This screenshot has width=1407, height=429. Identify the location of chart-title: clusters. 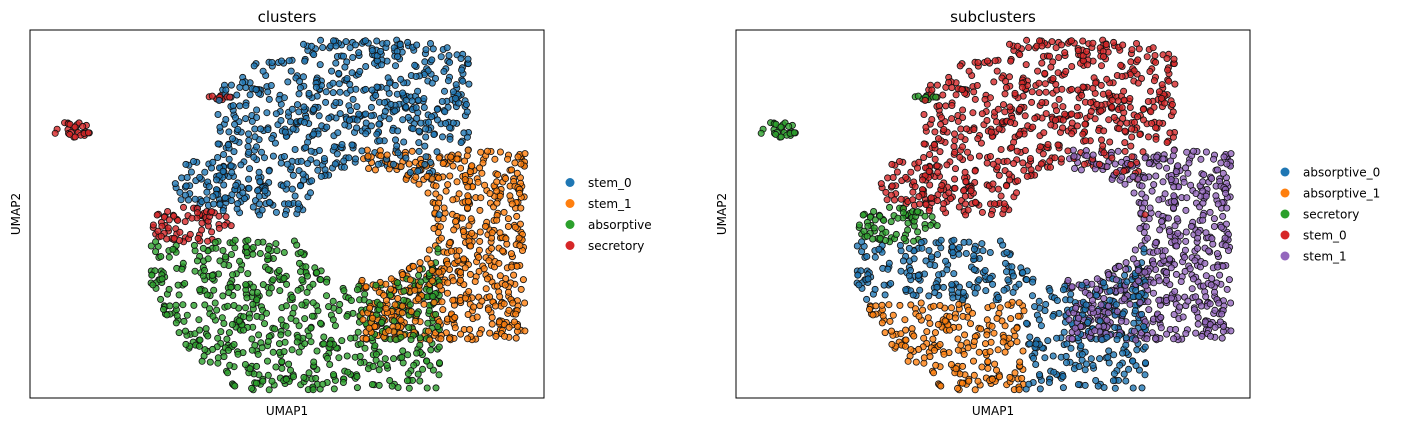
(287, 17).